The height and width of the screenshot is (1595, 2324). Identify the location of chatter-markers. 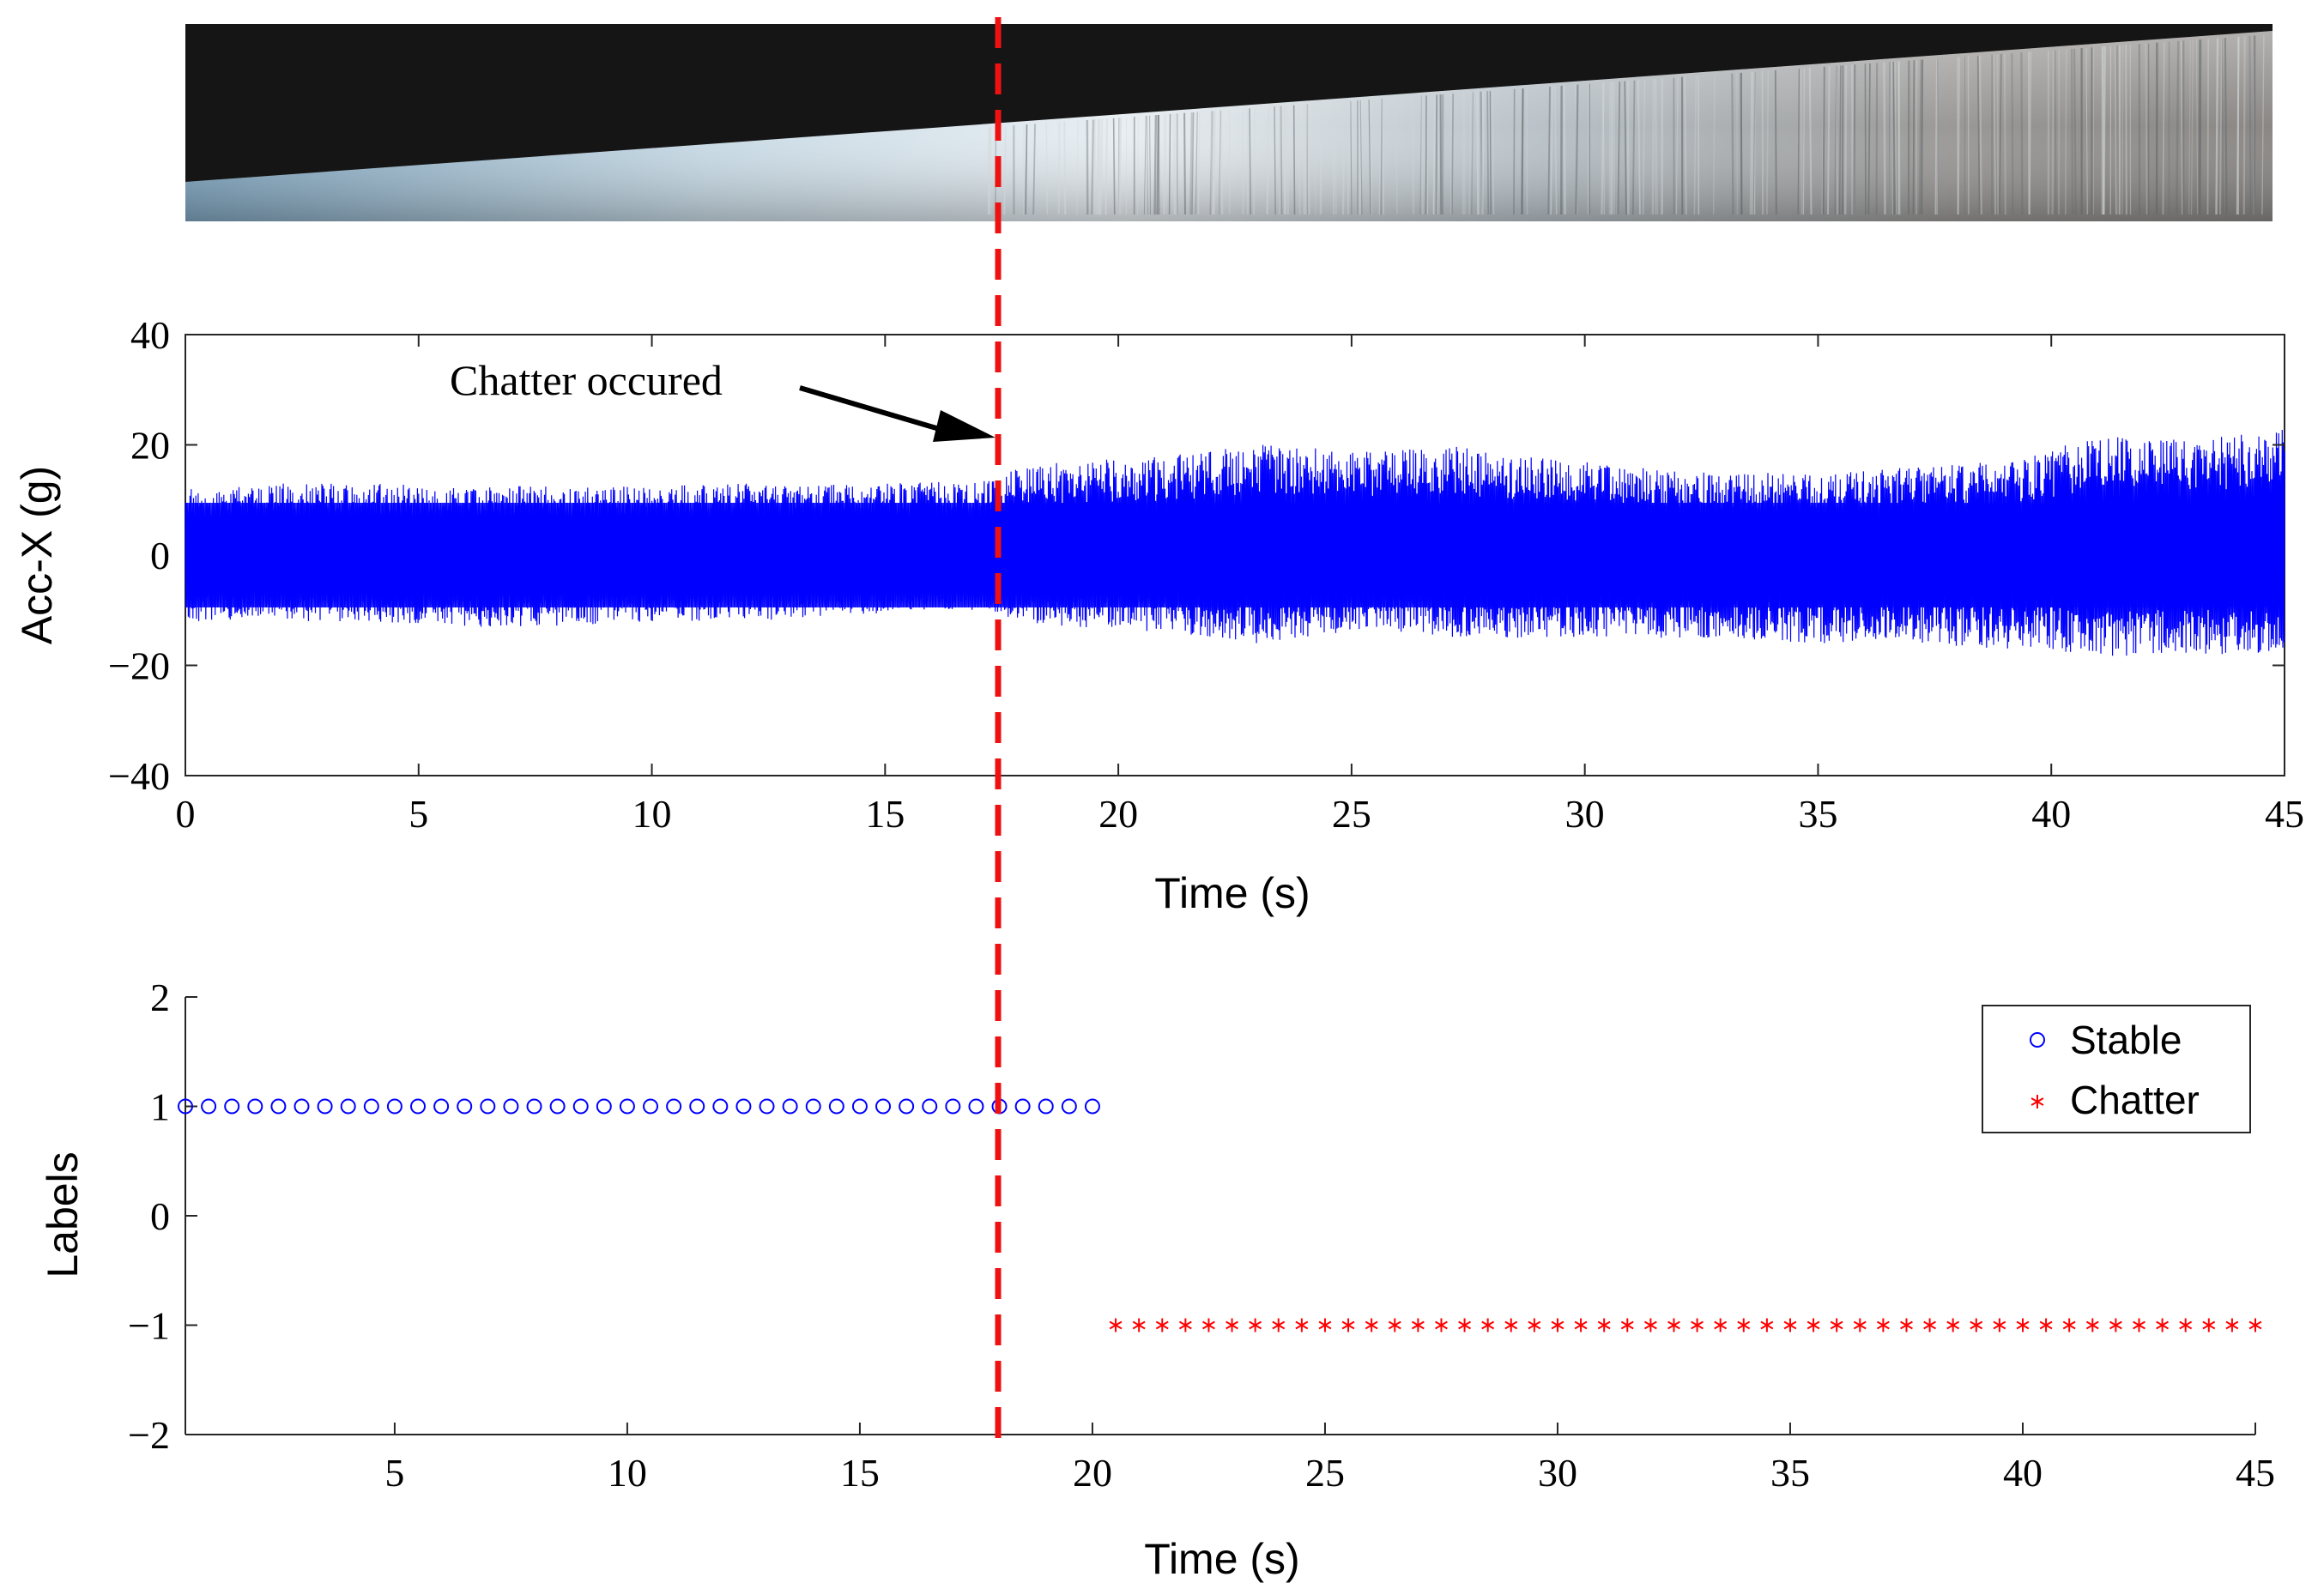
(1685, 1325).